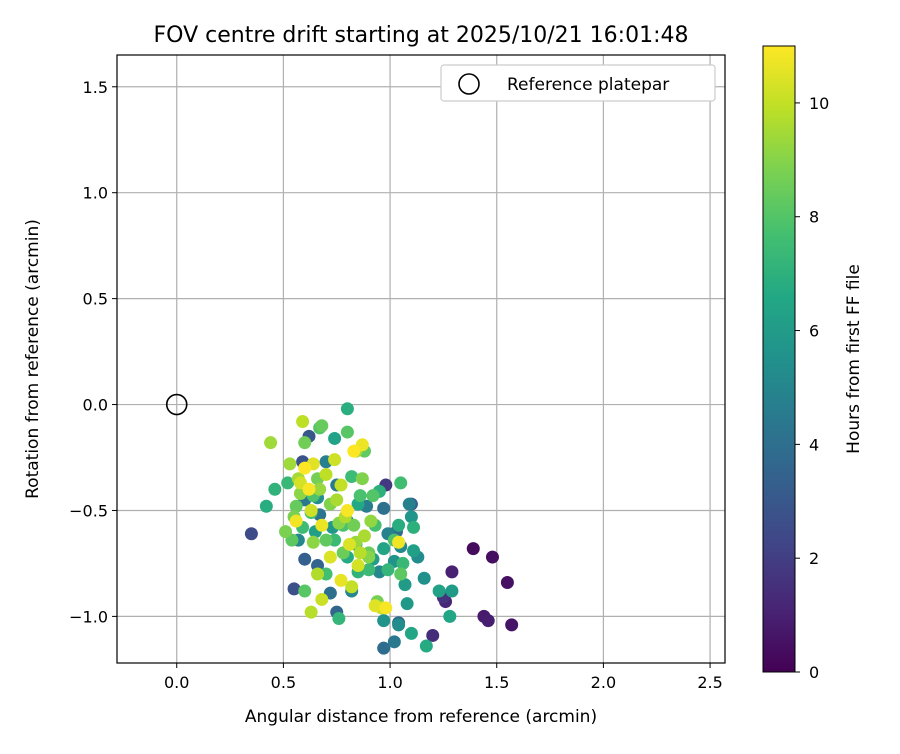  Describe the element at coordinates (814, 558) in the screenshot. I see `colorbar-tick-label: 2` at that location.